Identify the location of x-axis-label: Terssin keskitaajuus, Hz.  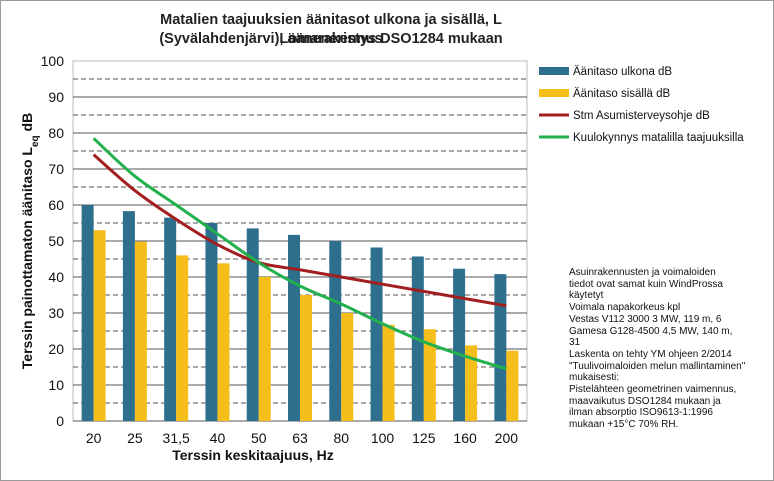
(253, 455).